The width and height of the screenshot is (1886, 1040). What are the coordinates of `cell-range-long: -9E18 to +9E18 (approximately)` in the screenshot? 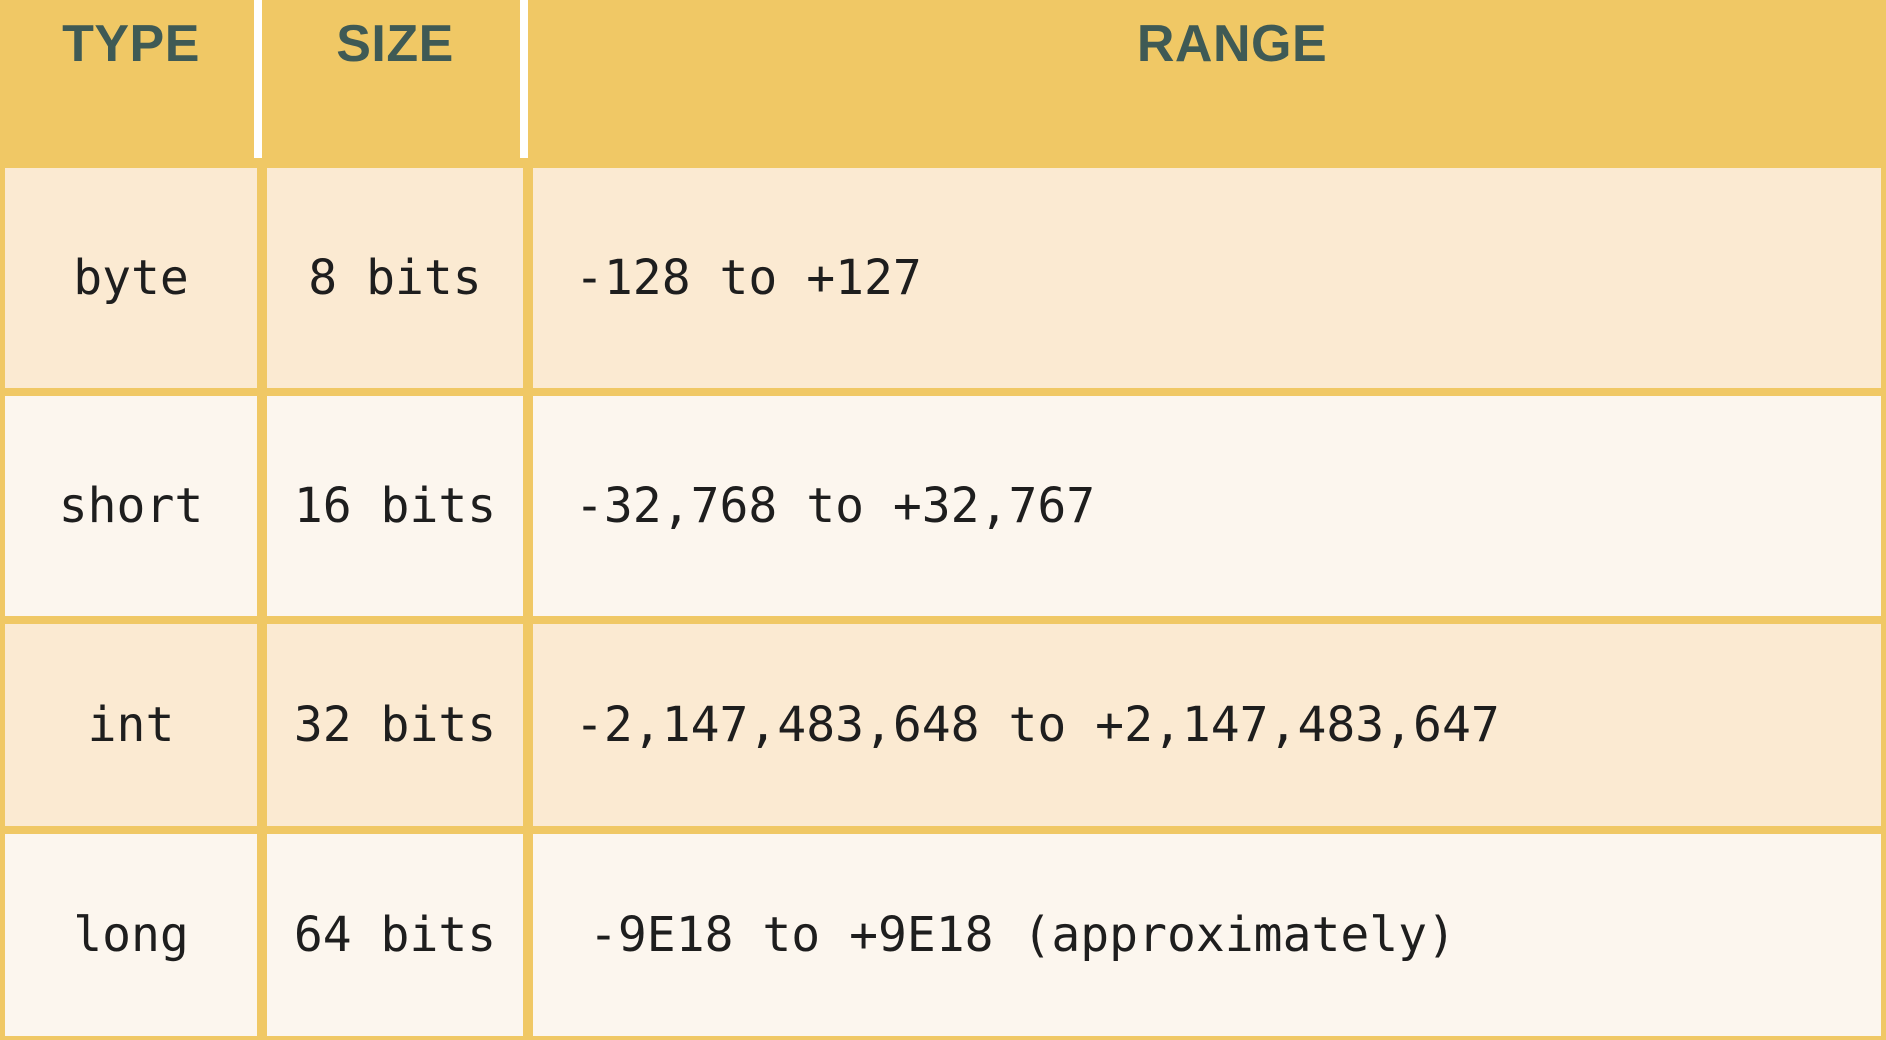 It's located at (1207, 935).